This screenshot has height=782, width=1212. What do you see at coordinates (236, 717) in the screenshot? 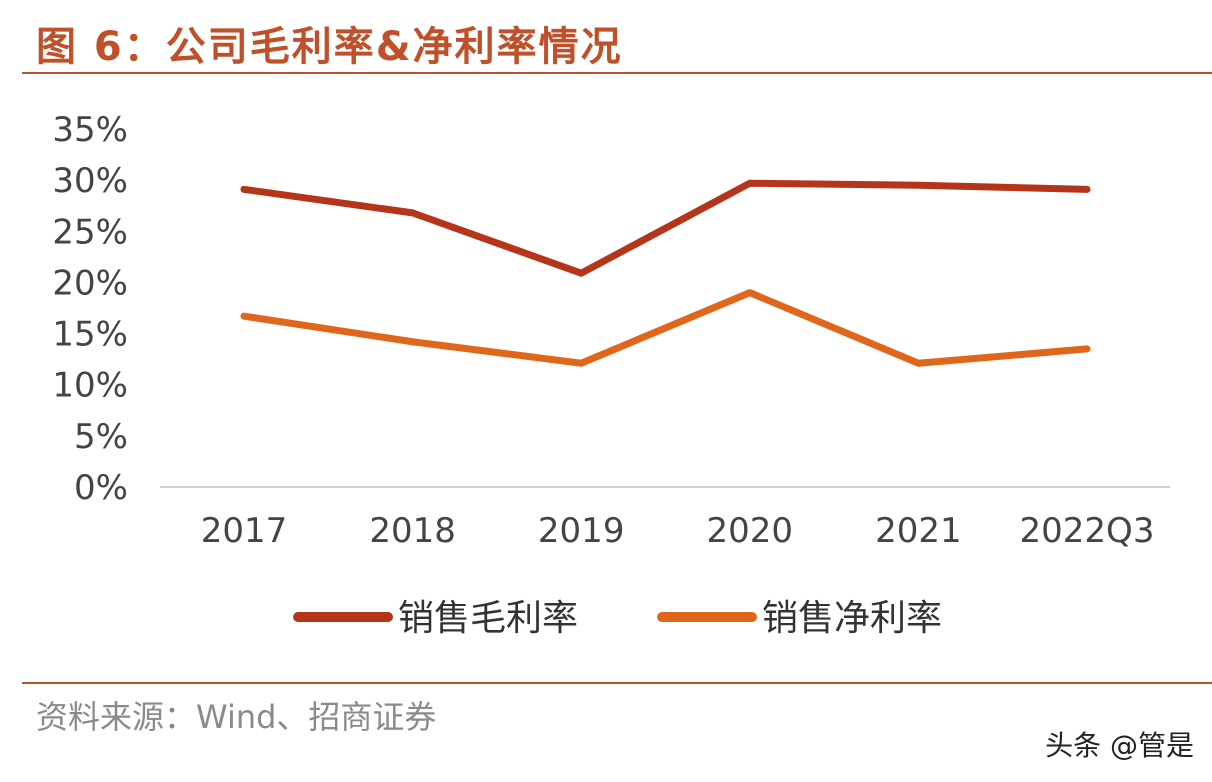
I see `source-note: 资料来源：Wind、招商证券` at bounding box center [236, 717].